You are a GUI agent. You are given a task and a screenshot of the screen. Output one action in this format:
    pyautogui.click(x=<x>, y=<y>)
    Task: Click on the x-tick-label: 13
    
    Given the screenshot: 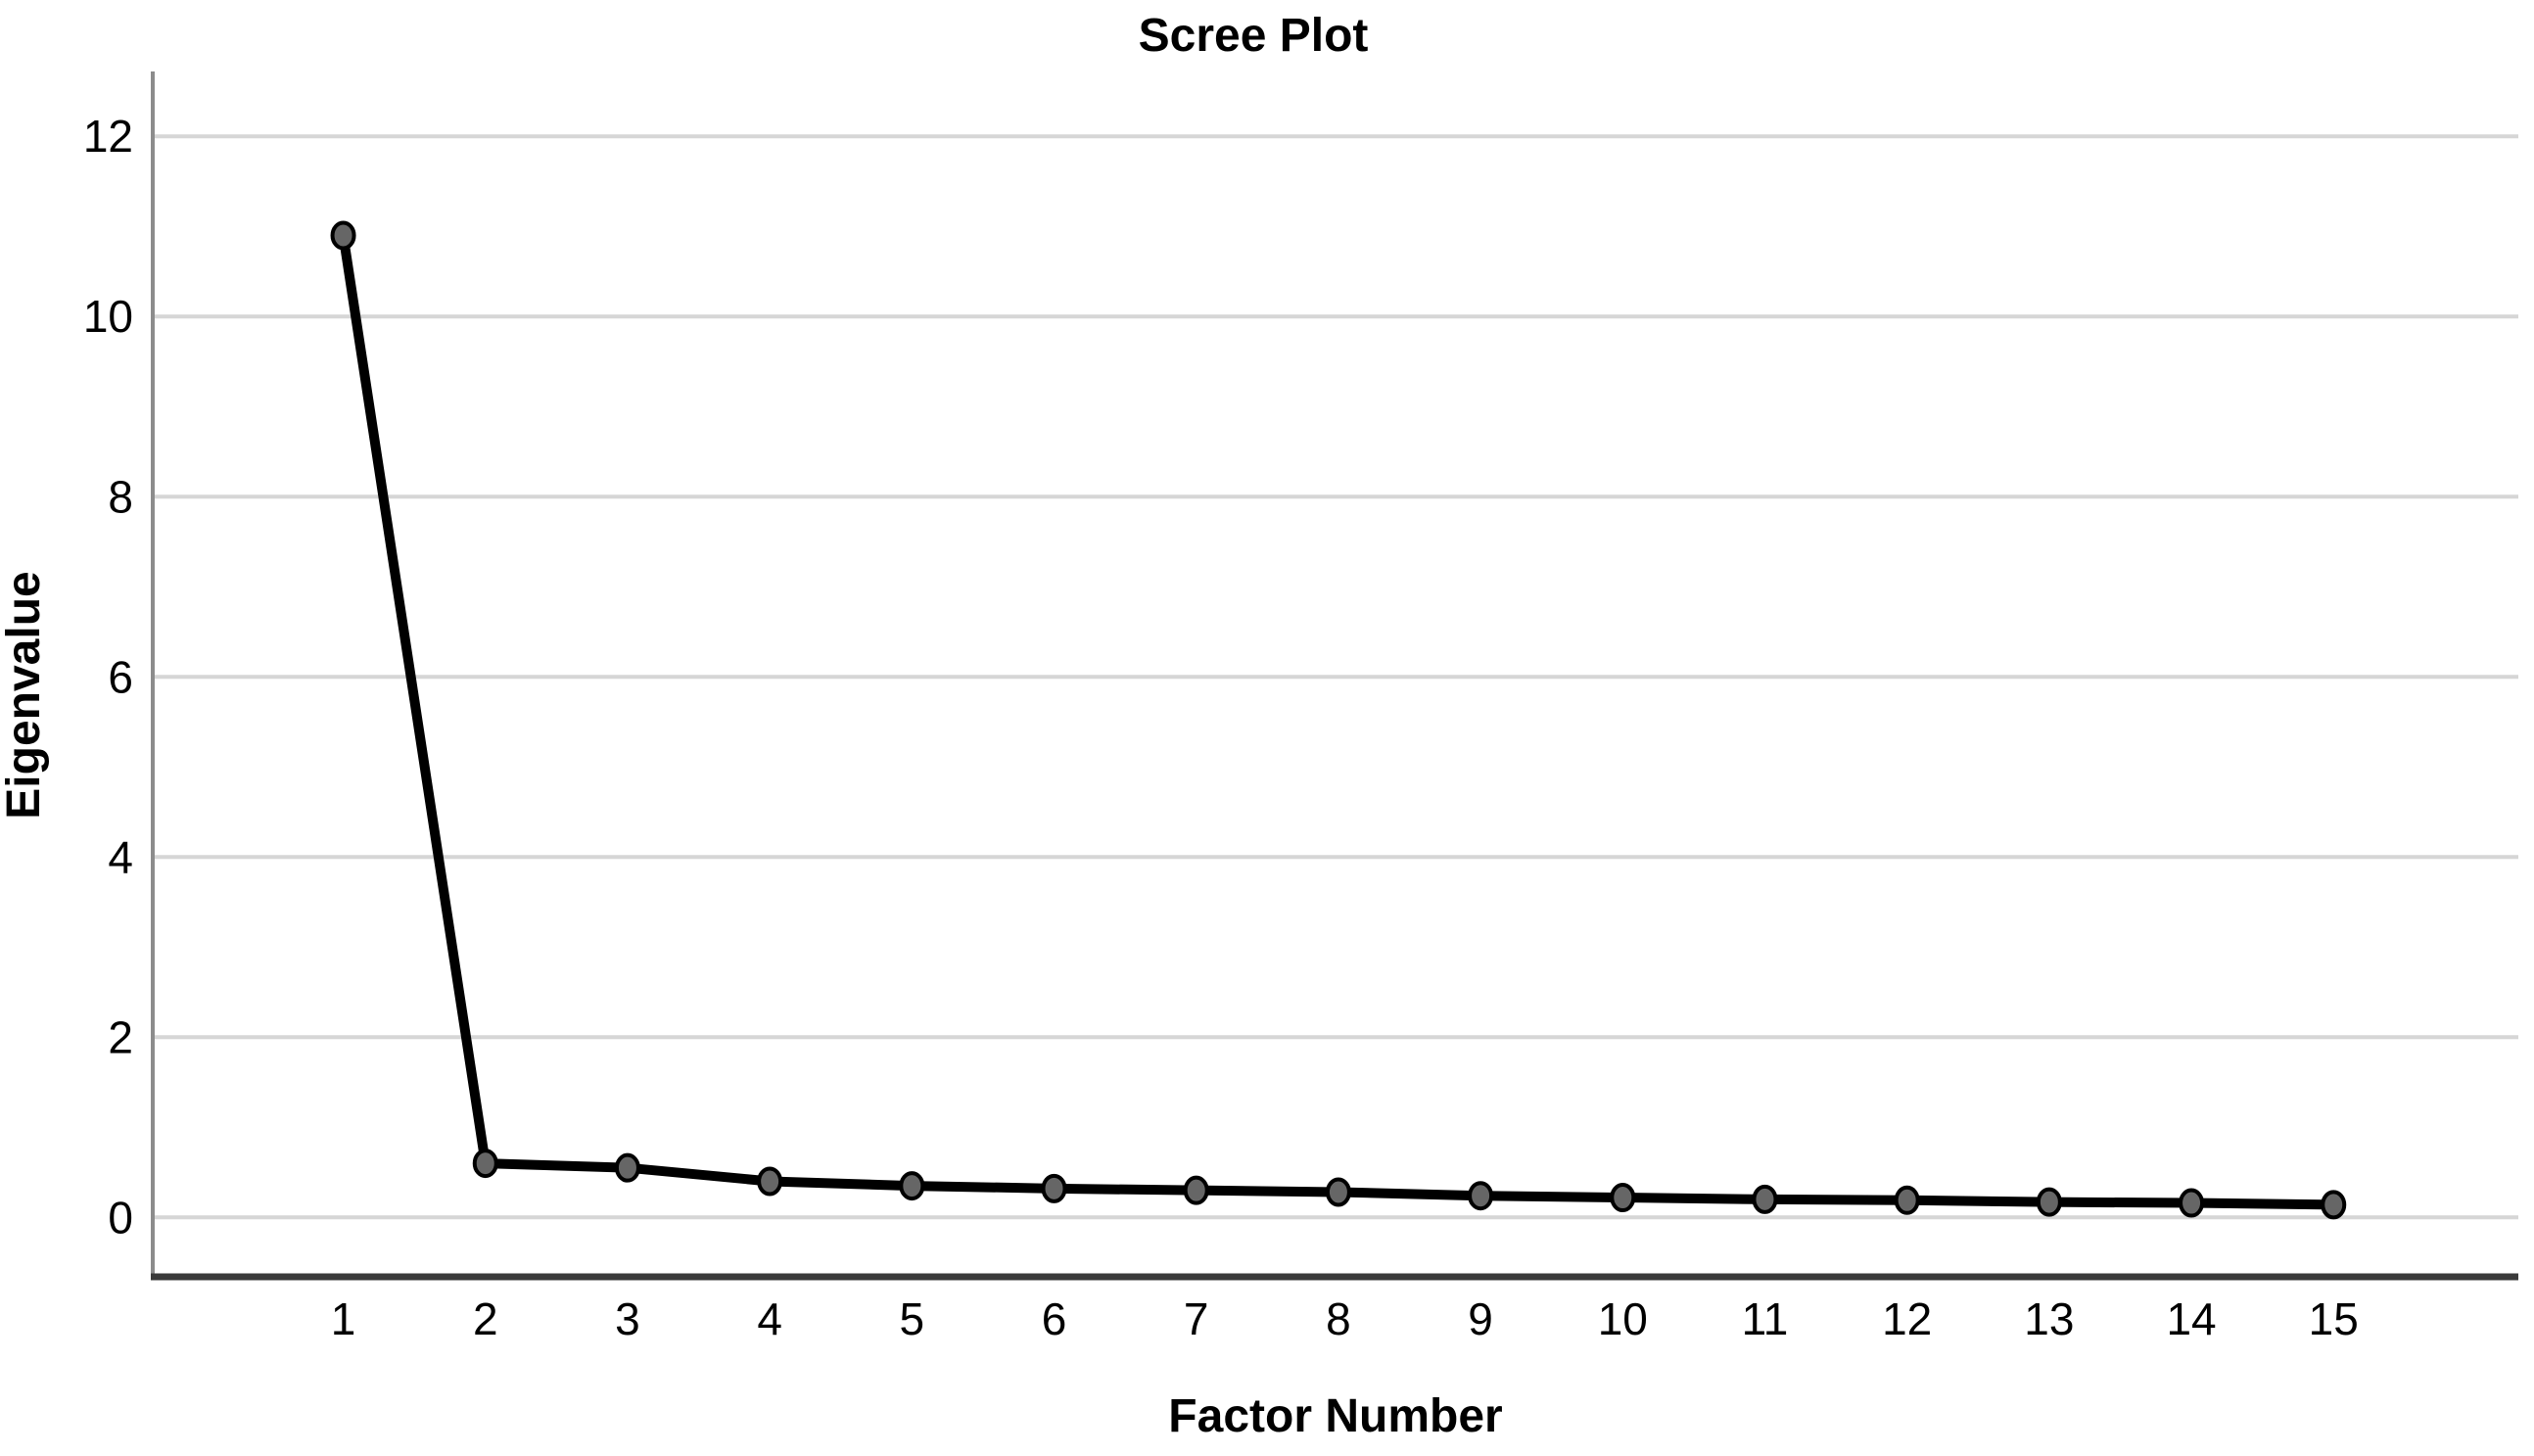 What is the action you would take?
    pyautogui.click(x=2049, y=1318)
    